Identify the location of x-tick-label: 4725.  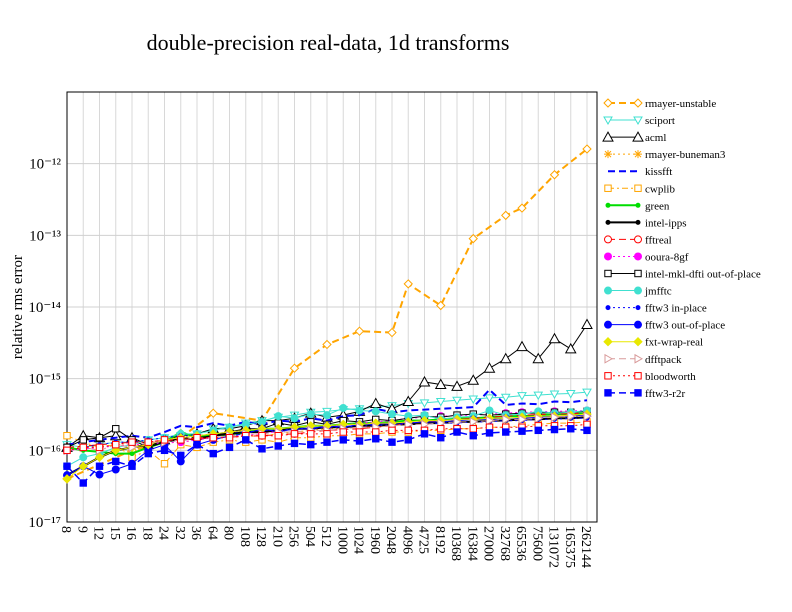
(423, 540).